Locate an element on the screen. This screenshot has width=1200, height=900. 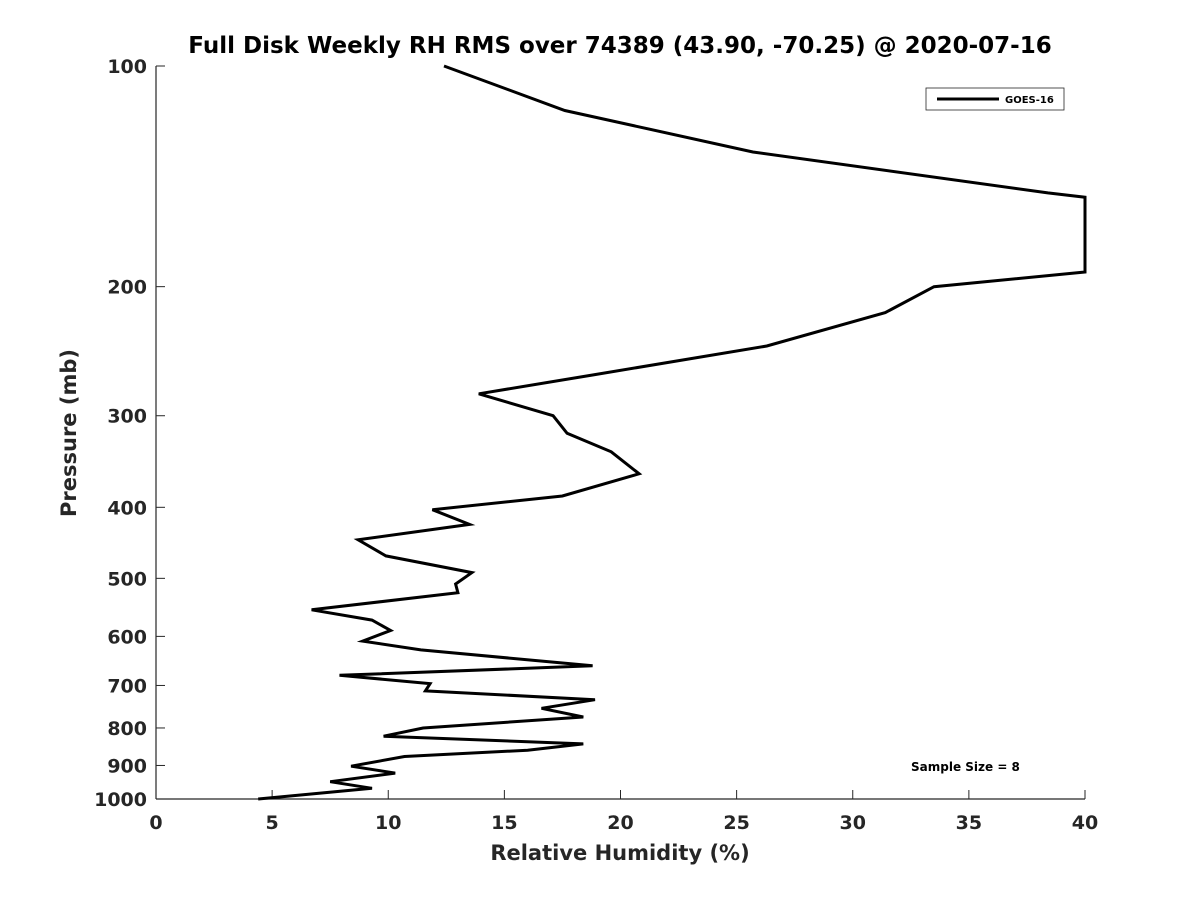
x-axis-ticks: 0 5 10 15 20 25 30 35 40 is located at coordinates (623, 812).